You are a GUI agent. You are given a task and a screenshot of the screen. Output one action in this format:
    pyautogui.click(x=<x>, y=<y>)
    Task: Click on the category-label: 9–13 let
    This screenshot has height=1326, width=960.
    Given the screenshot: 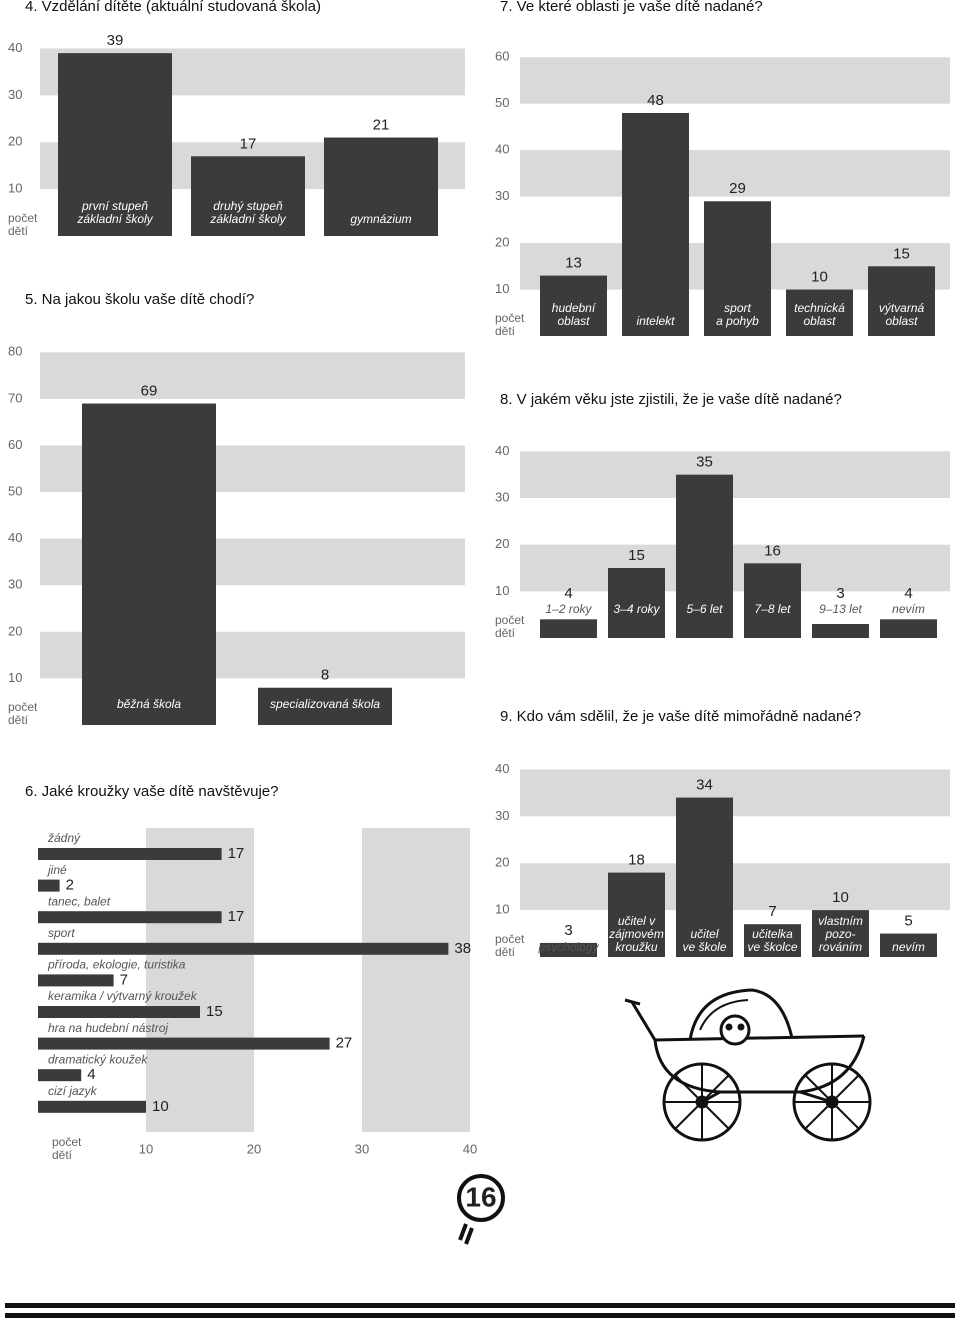 What is the action you would take?
    pyautogui.click(x=840, y=609)
    